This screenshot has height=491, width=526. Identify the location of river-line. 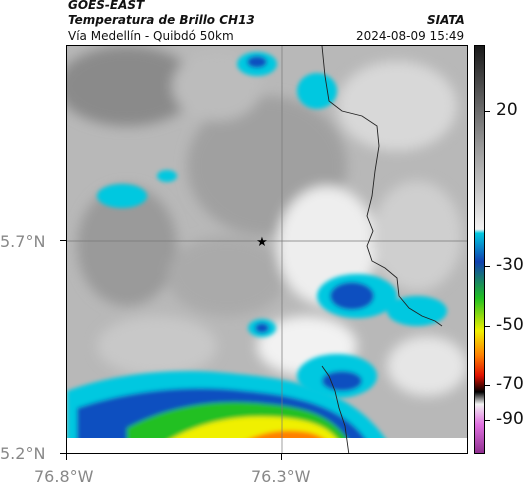
(335, 409).